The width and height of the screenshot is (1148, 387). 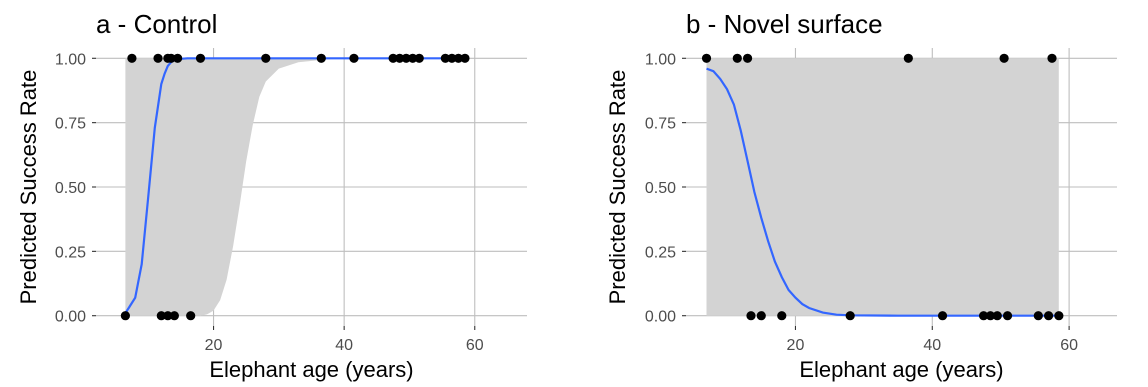 What do you see at coordinates (784, 24) in the screenshot?
I see `chart-title: b - Novel surface` at bounding box center [784, 24].